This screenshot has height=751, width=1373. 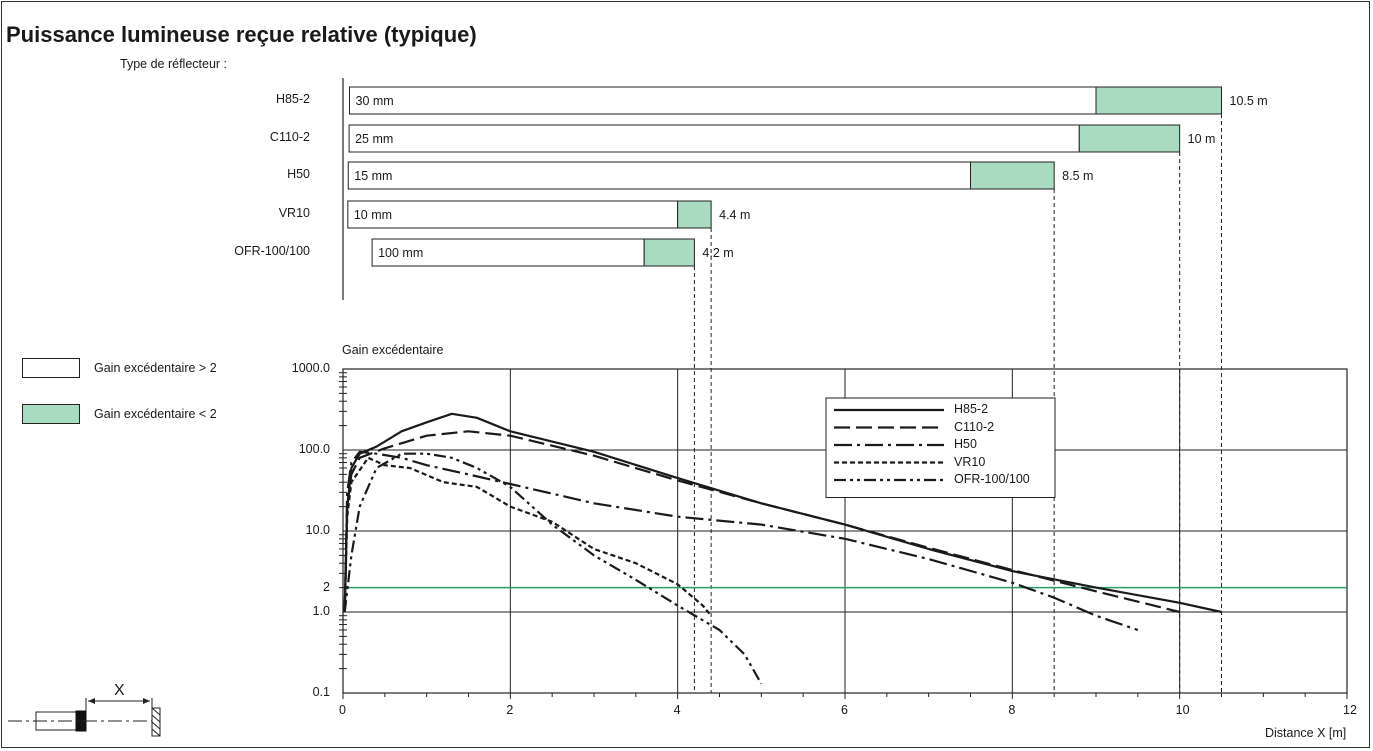 What do you see at coordinates (1248, 101) in the screenshot?
I see `reflector-range-label: 10.5 m` at bounding box center [1248, 101].